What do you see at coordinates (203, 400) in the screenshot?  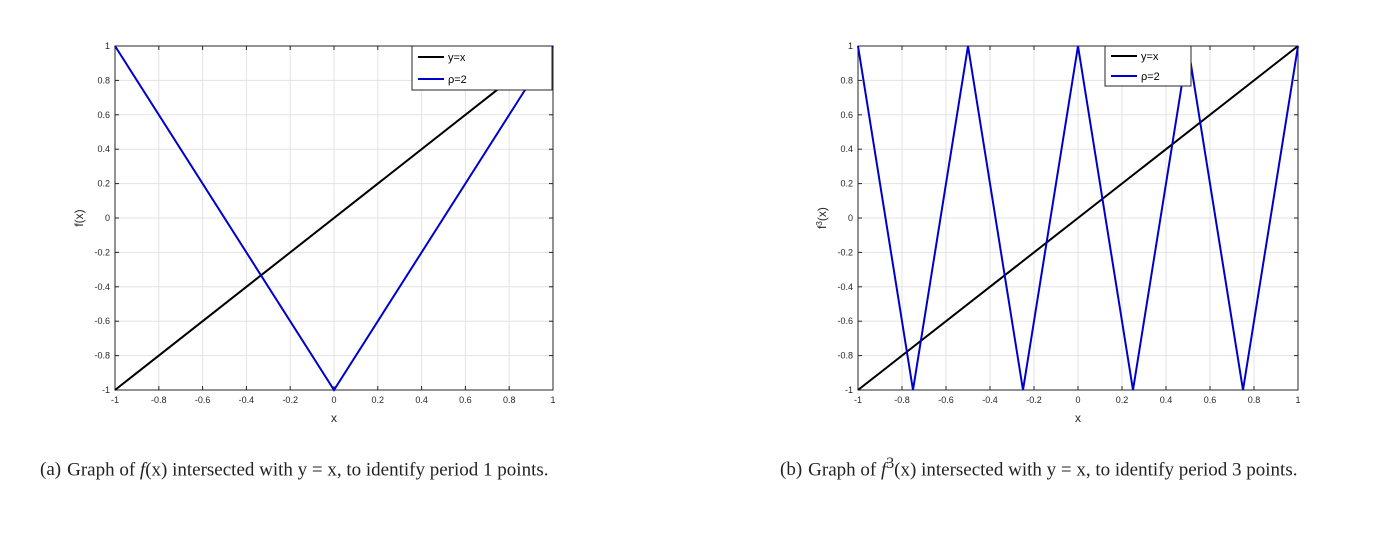 I see `x-tick-label-a-2: -0.6` at bounding box center [203, 400].